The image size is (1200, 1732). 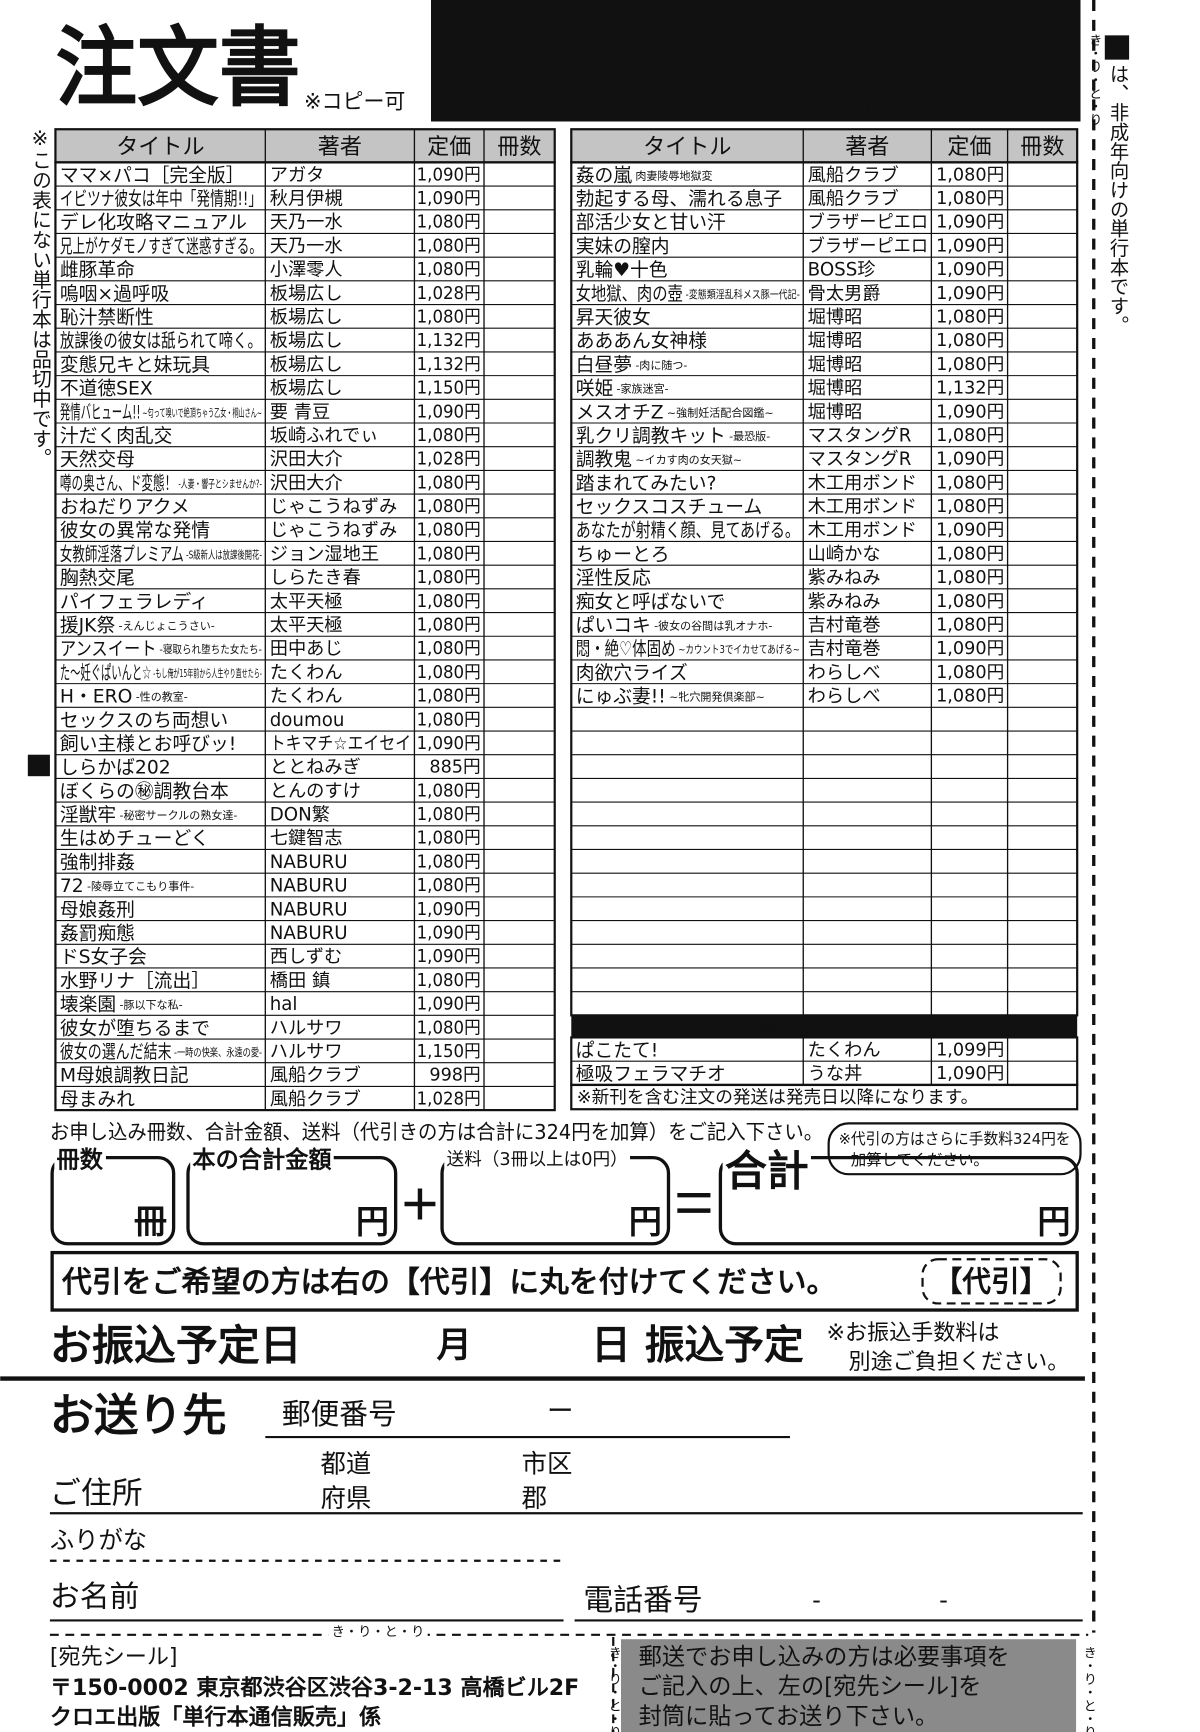 What do you see at coordinates (134, 601) in the screenshot?
I see `title: パイフェラレディ` at bounding box center [134, 601].